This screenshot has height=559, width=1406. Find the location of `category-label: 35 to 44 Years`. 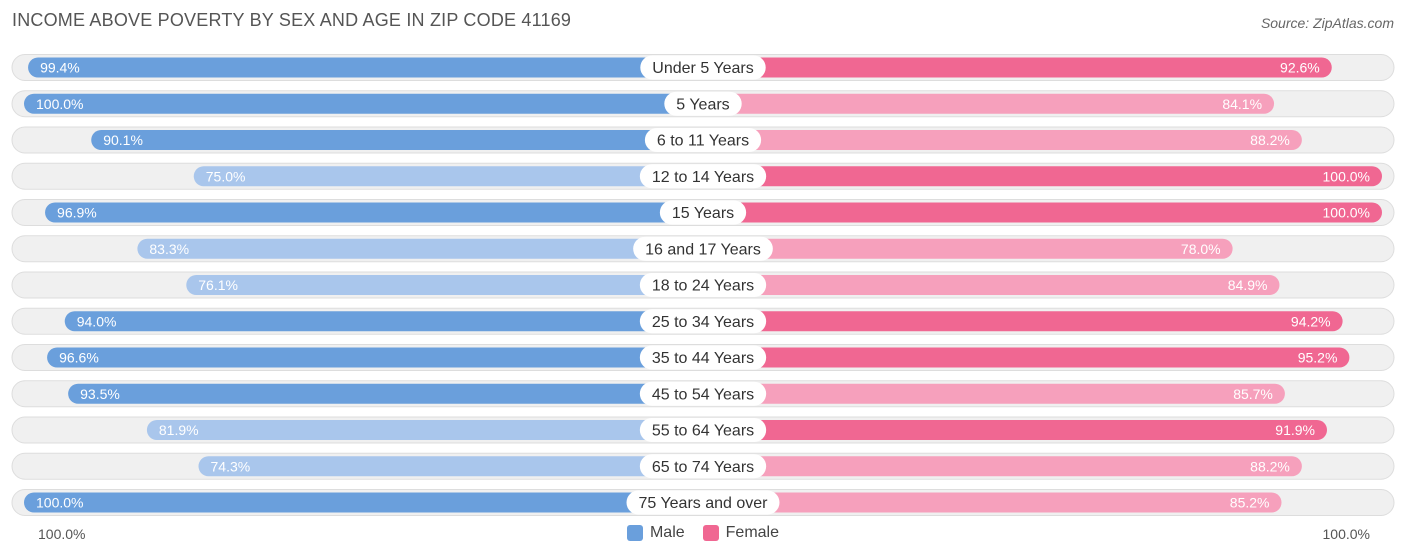

category-label: 35 to 44 Years is located at coordinates (703, 358).